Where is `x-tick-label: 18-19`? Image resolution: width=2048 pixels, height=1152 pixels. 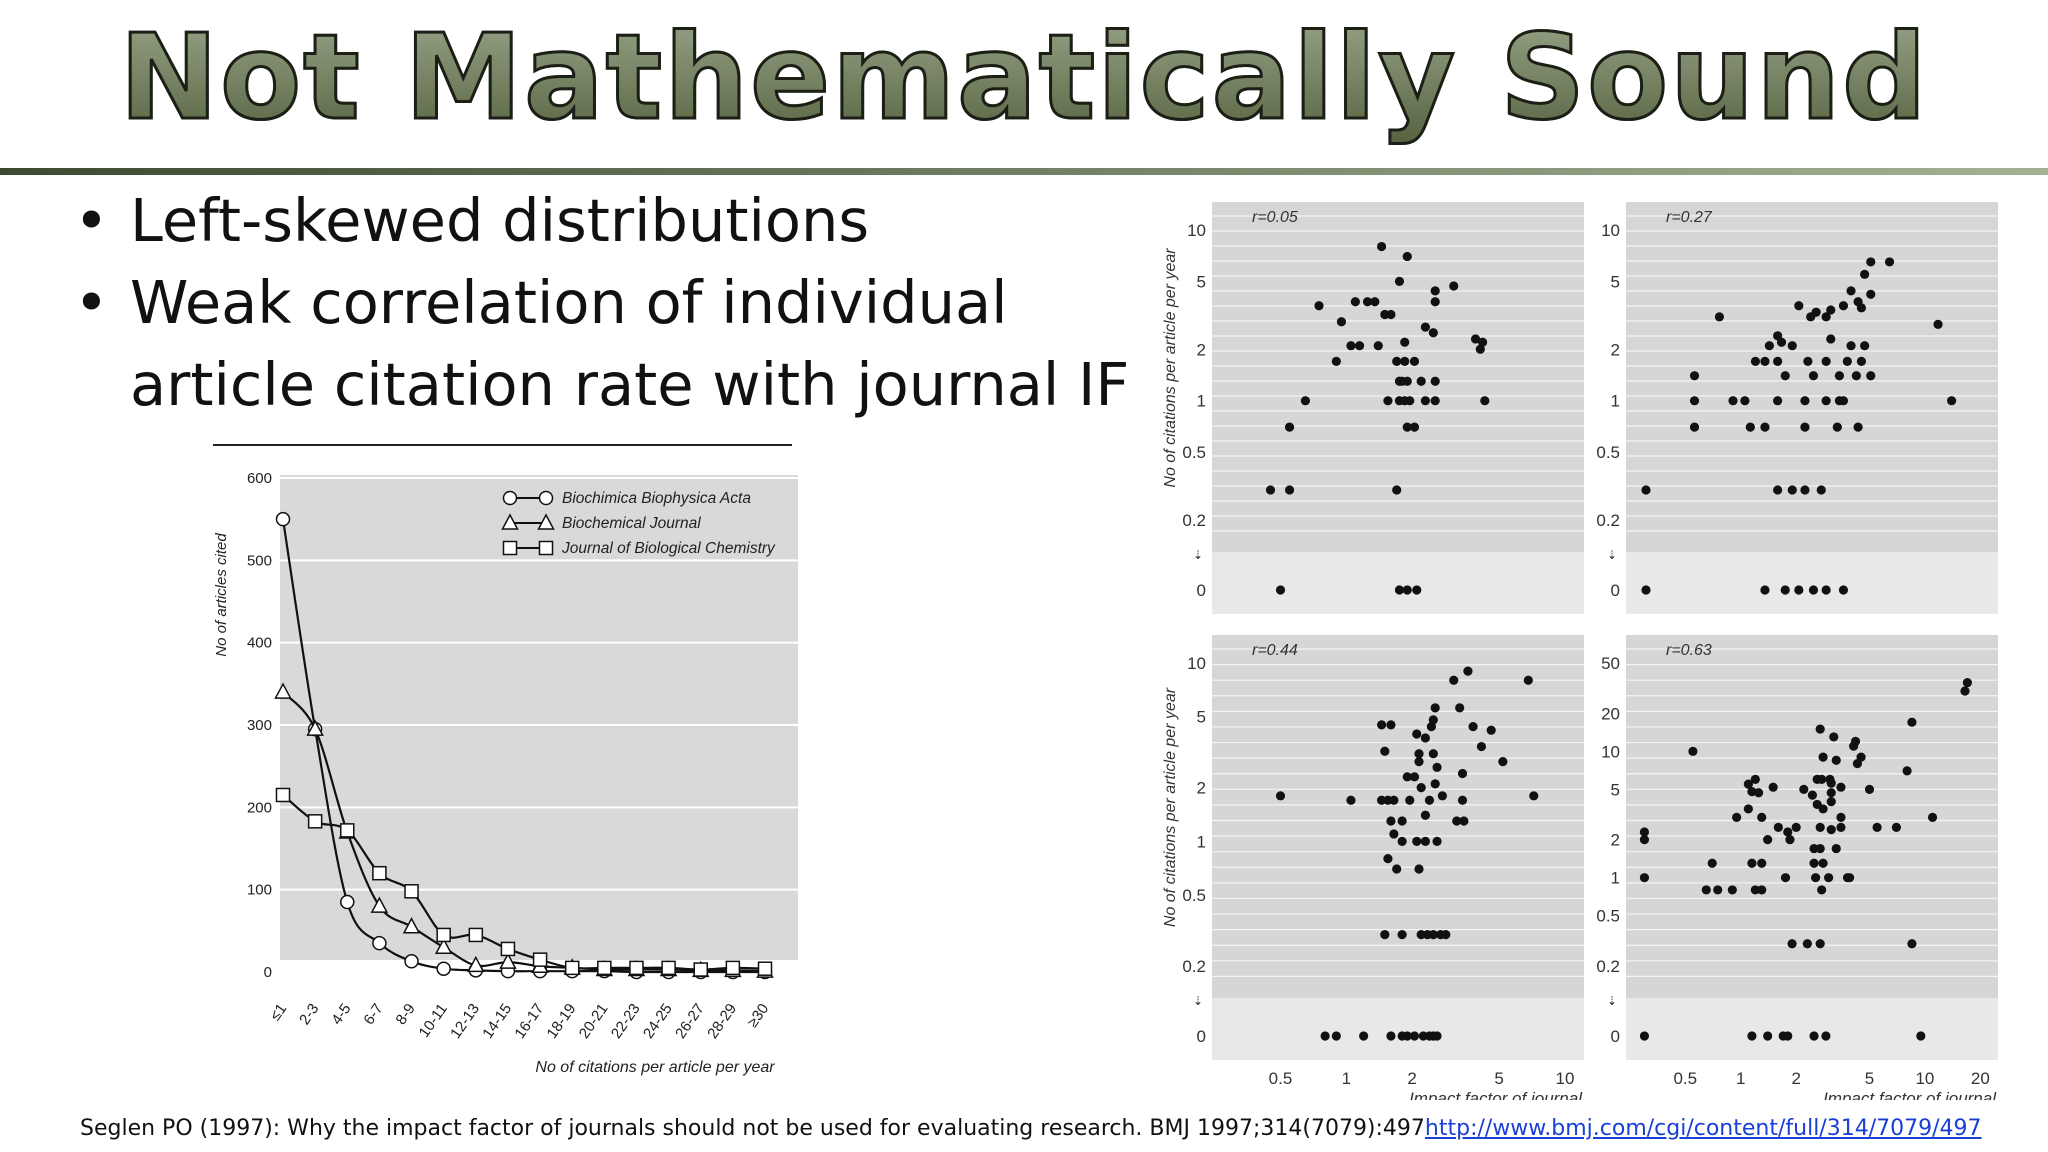 x-tick-label: 18-19 is located at coordinates (562, 1021).